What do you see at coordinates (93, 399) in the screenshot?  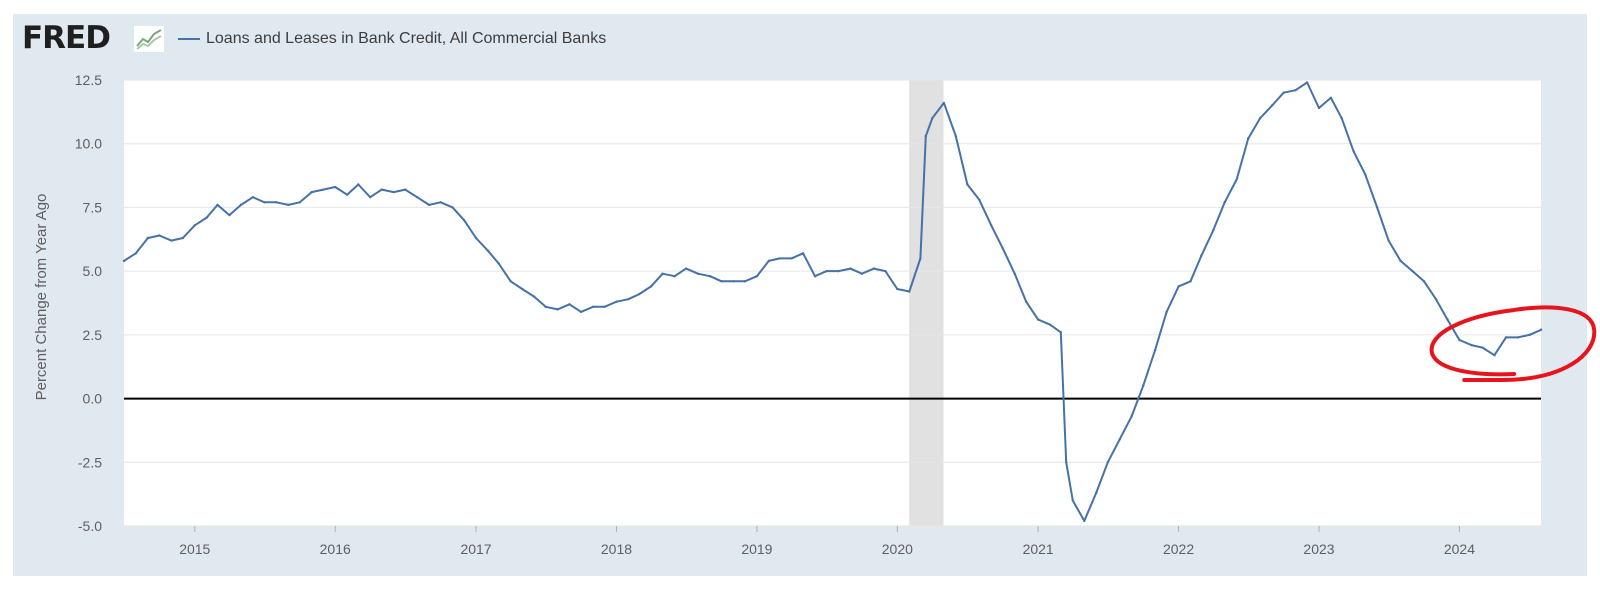 I see `y-tick-label: 0.0` at bounding box center [93, 399].